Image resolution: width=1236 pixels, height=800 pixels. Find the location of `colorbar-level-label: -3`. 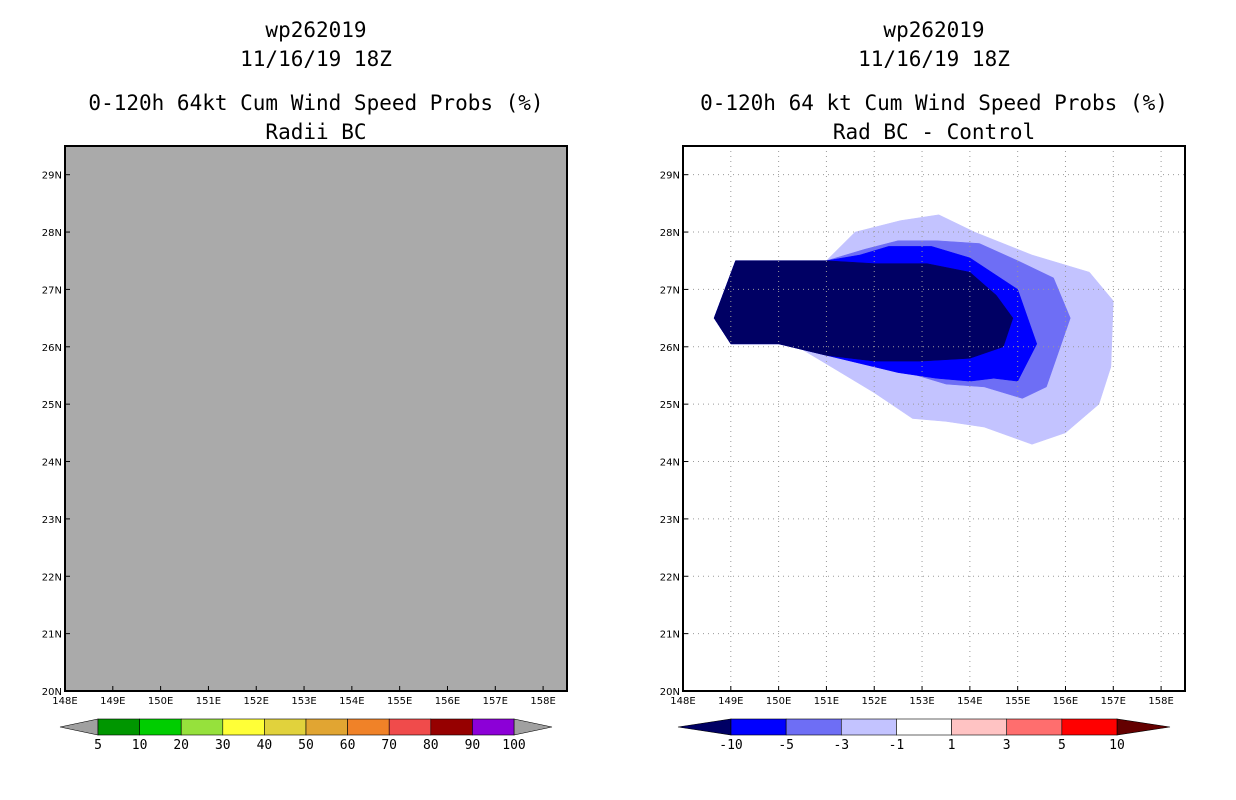

colorbar-level-label: -3 is located at coordinates (841, 745).